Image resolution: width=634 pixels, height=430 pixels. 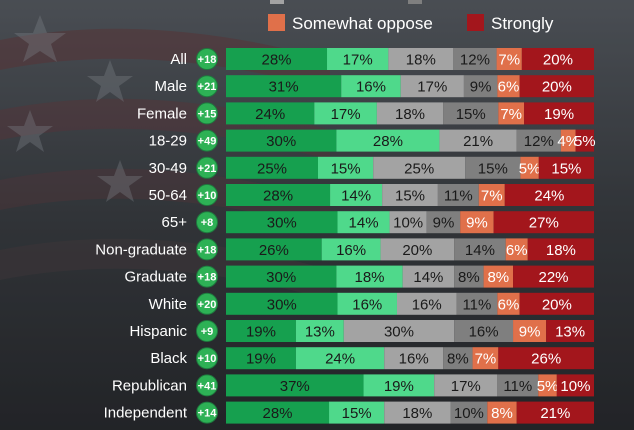 What do you see at coordinates (295, 386) in the screenshot?
I see `data-label: 37%` at bounding box center [295, 386].